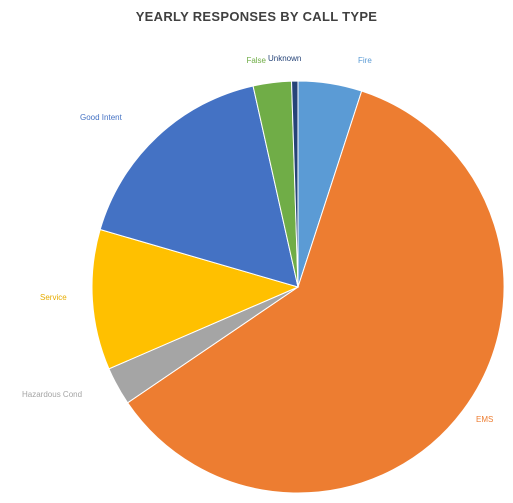 The height and width of the screenshot is (503, 513). I want to click on slice-label-good-intent: Good Intent, so click(101, 117).